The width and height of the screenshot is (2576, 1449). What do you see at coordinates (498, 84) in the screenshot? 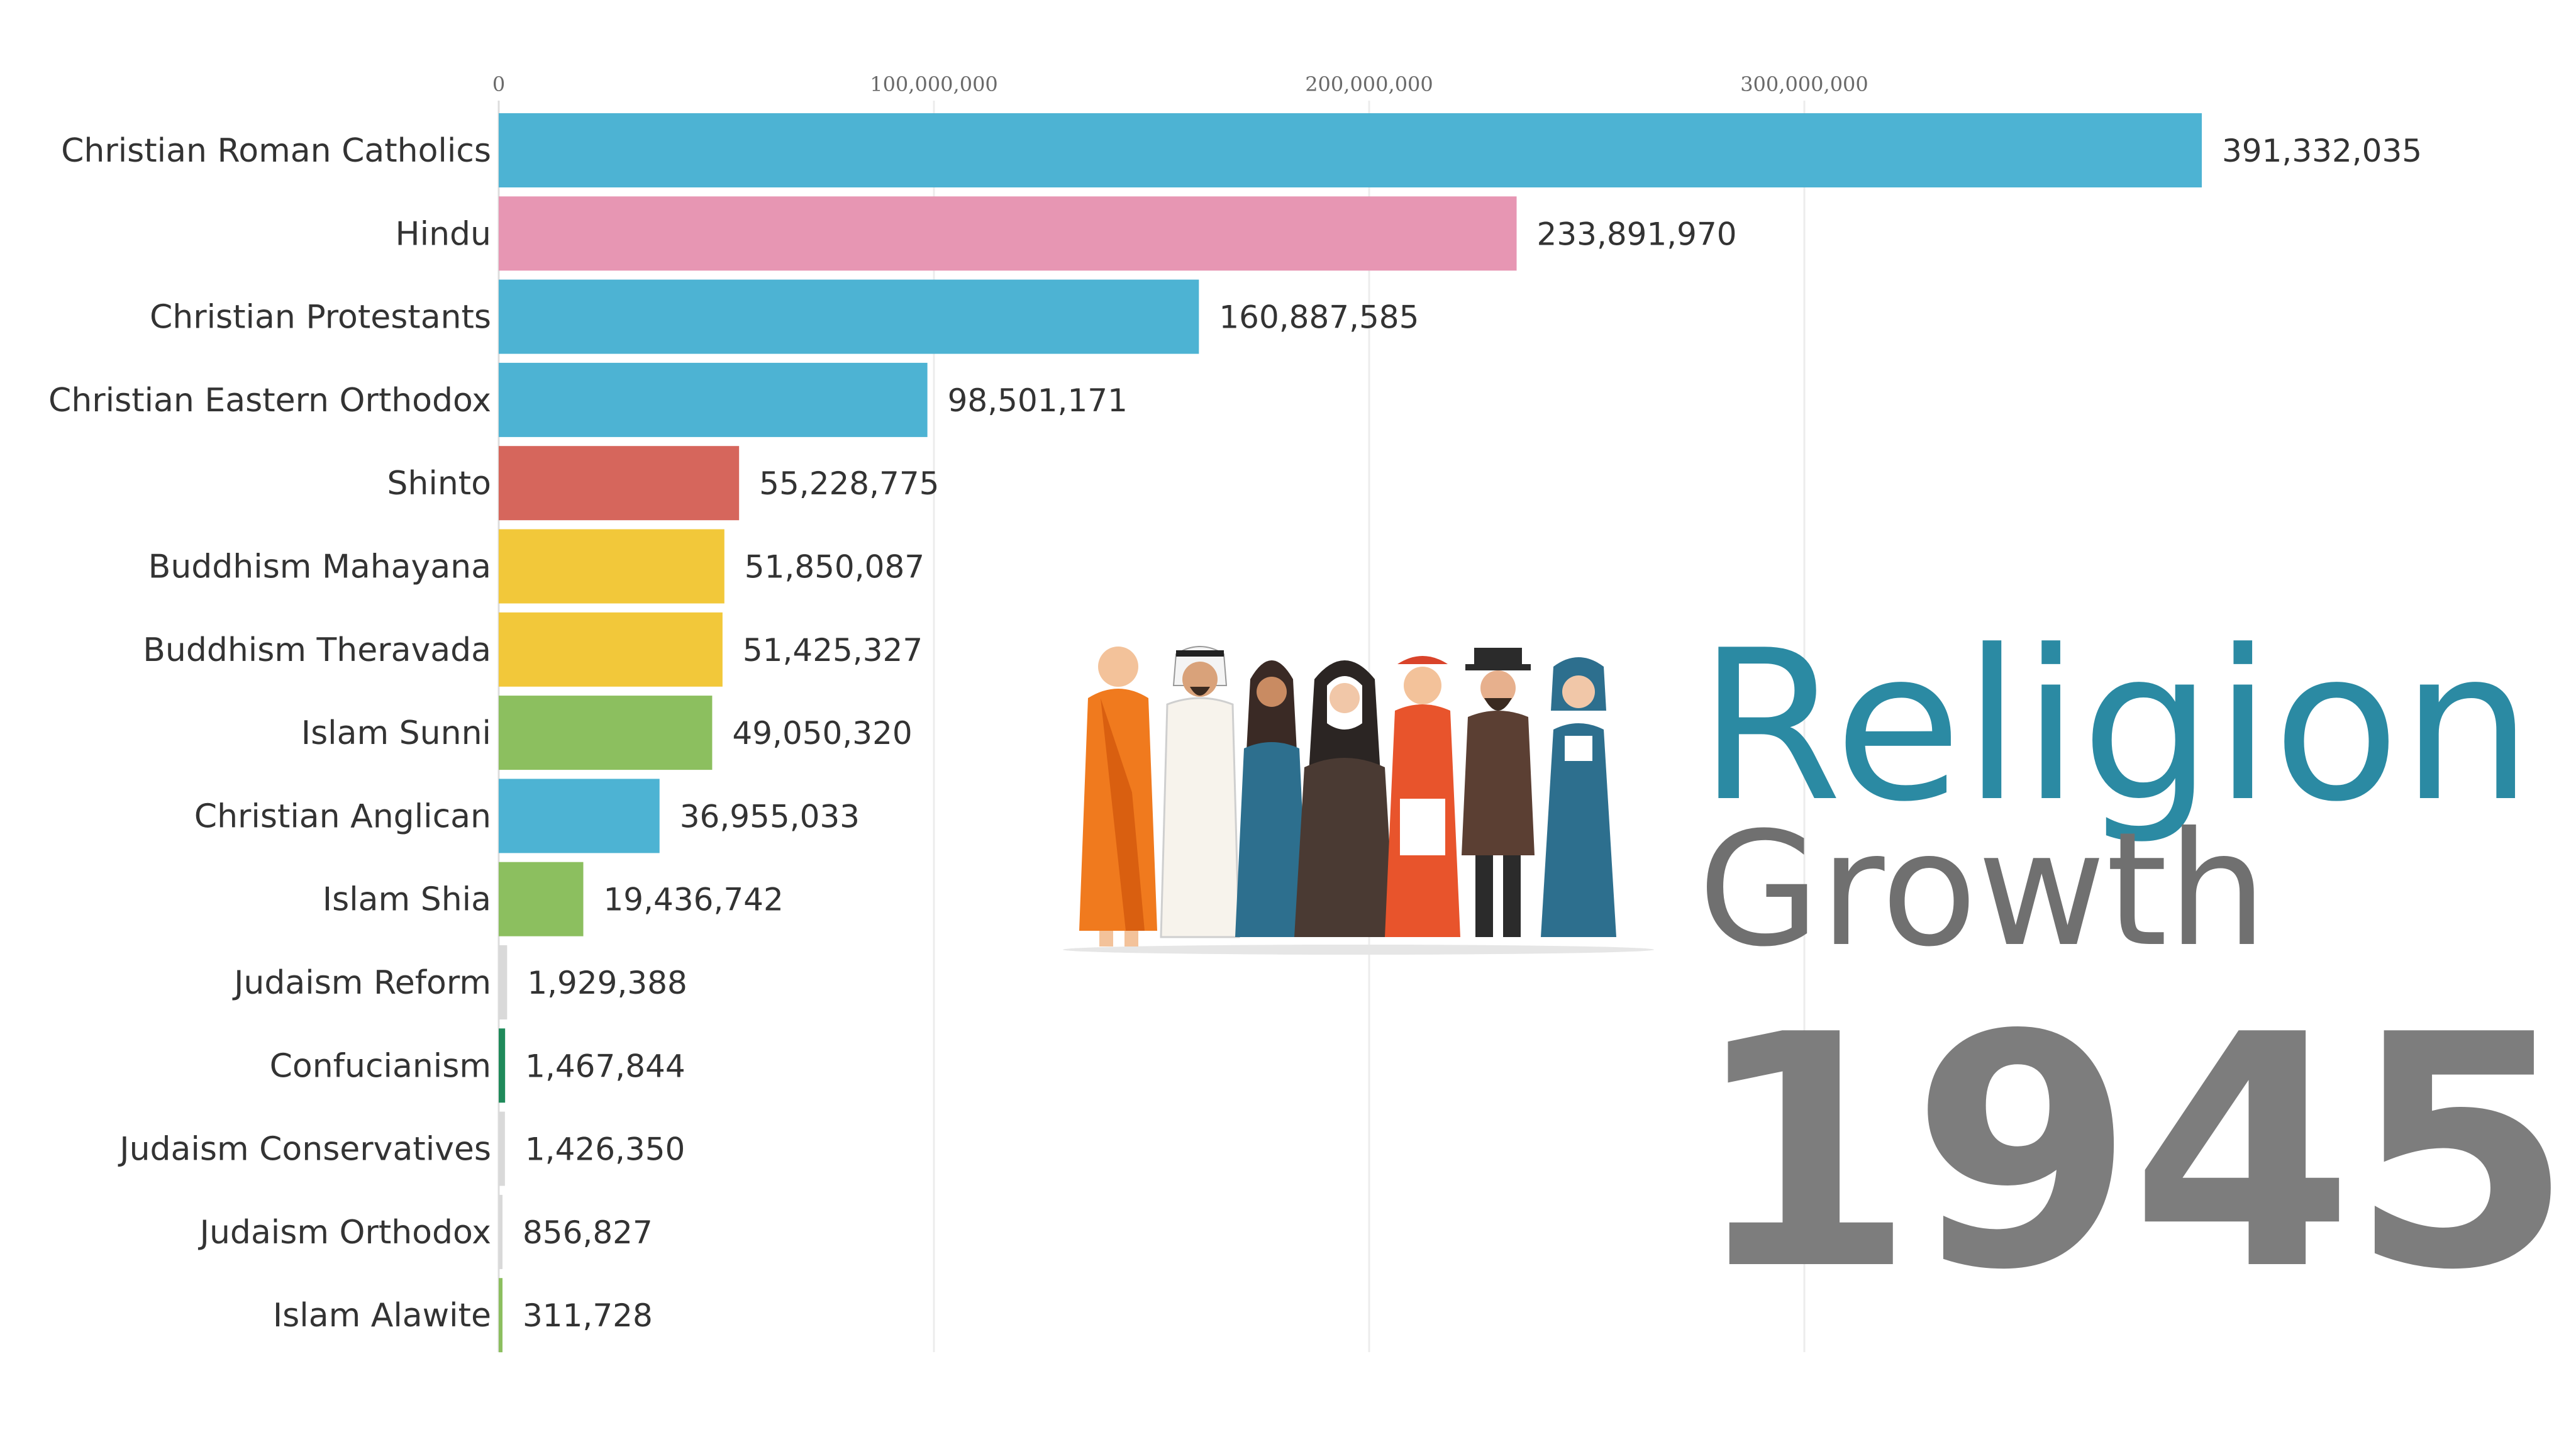
I see `x-tick-label: 0` at bounding box center [498, 84].